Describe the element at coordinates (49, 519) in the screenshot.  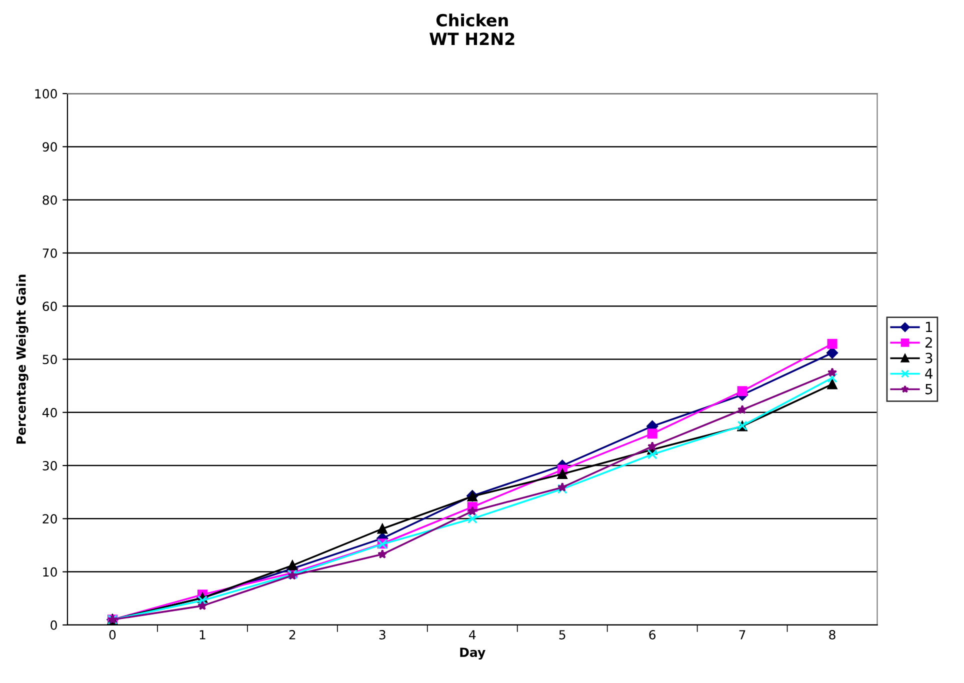
I see `y-tick-label: 20` at that location.